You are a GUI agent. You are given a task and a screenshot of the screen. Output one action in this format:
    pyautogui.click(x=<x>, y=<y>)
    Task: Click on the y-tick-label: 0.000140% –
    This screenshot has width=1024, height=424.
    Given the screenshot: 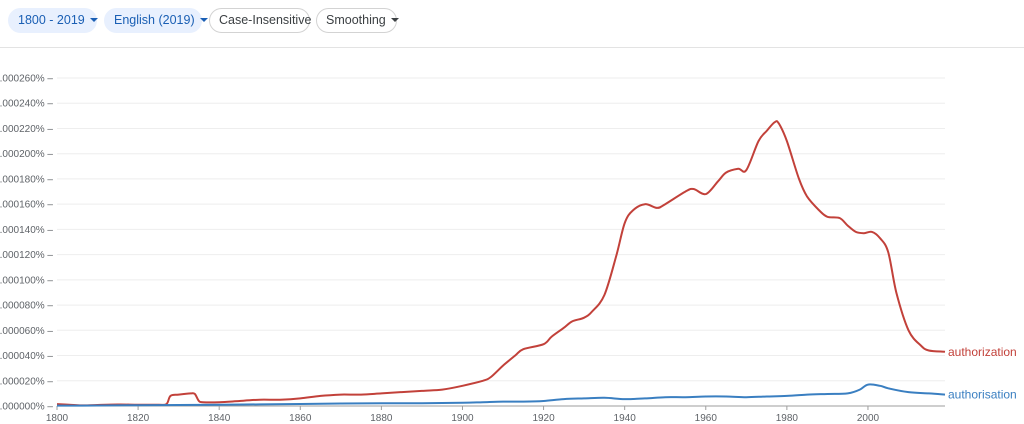 What is the action you would take?
    pyautogui.click(x=26, y=230)
    